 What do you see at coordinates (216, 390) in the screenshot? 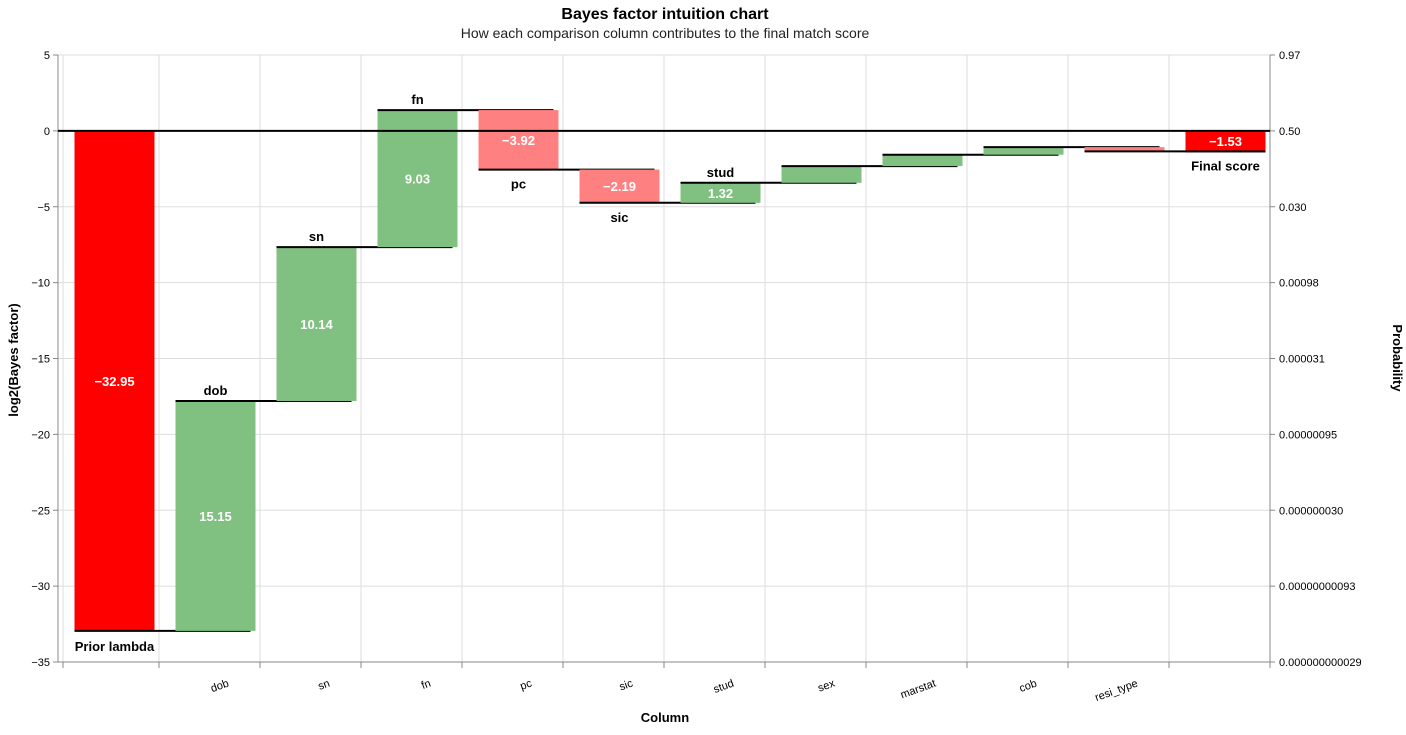
I see `step-label: dob` at bounding box center [216, 390].